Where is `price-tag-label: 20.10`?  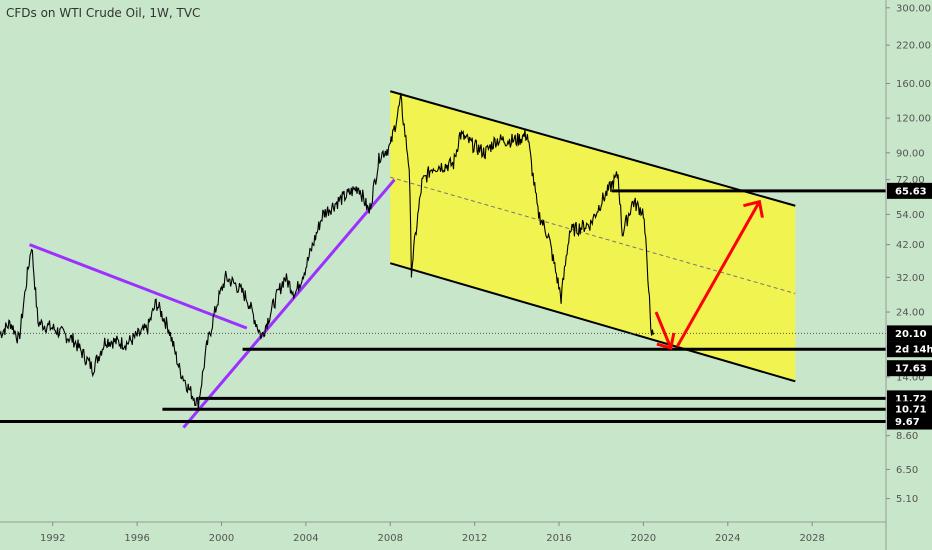
price-tag-label: 20.10 is located at coordinates (911, 334).